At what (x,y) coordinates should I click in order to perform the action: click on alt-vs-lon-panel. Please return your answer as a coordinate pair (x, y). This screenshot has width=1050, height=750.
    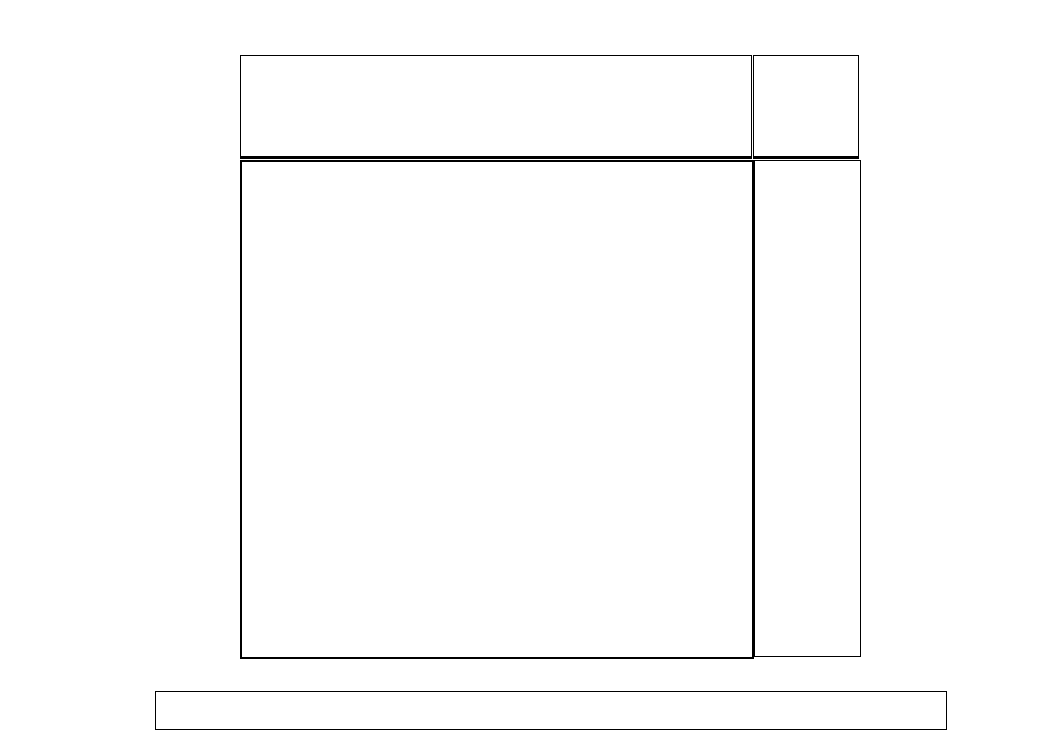
    Looking at the image, I should click on (496, 107).